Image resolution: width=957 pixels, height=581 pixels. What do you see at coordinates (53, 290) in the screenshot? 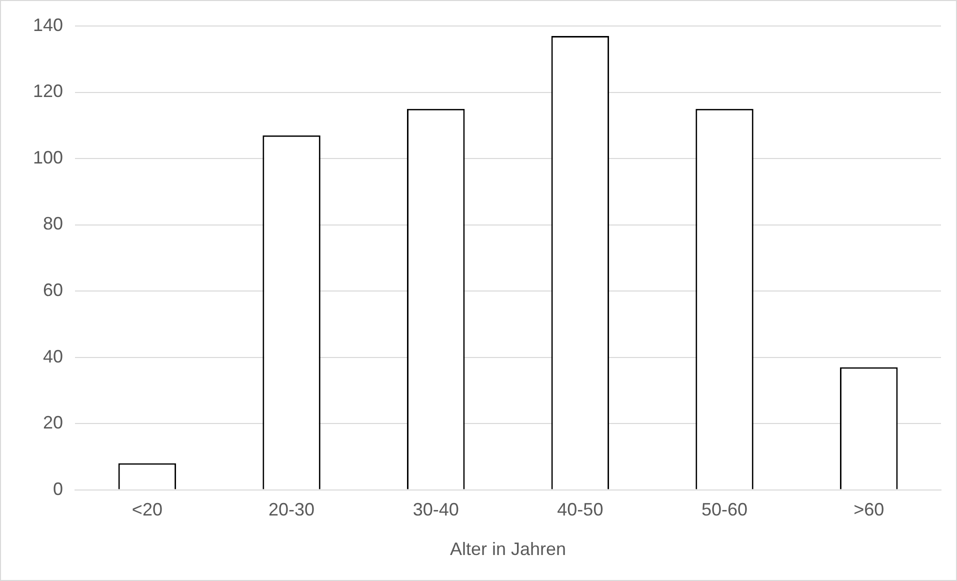
I see `y-tick-label: 60` at bounding box center [53, 290].